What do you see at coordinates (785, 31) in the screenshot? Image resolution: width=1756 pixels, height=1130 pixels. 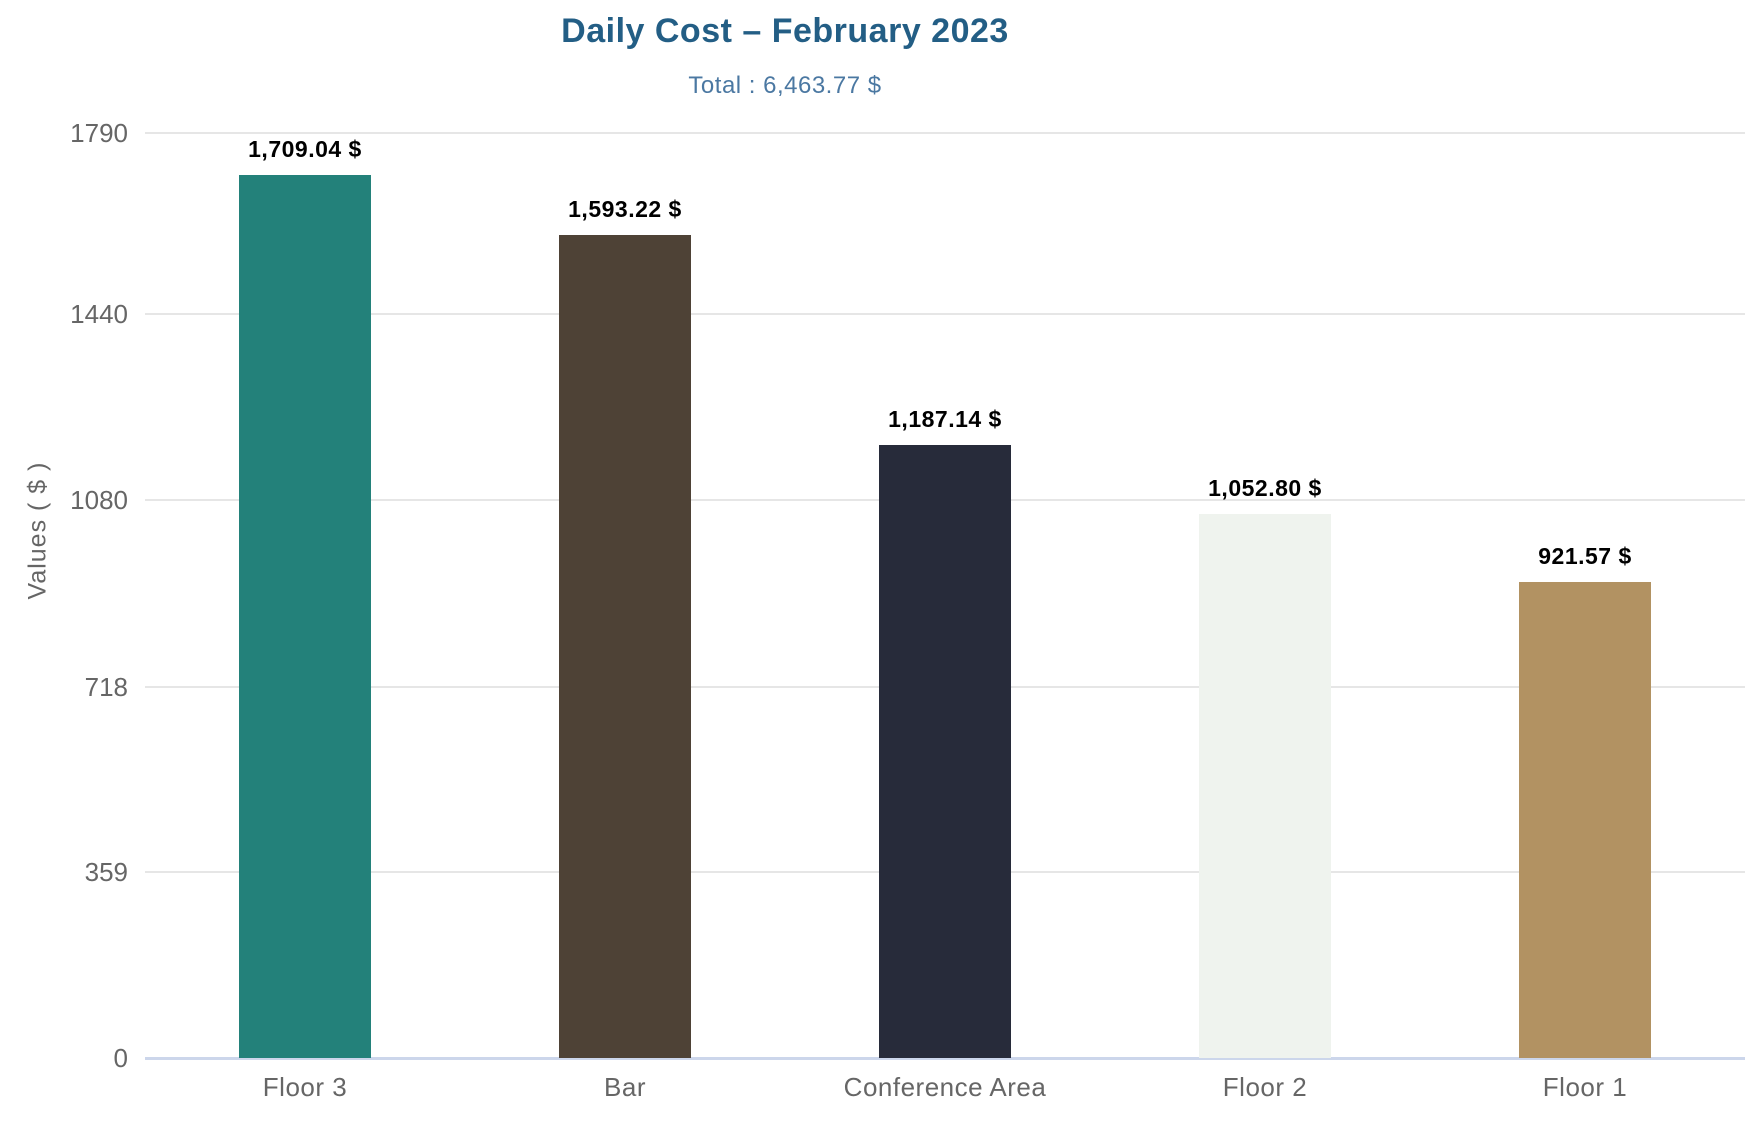 I see `chart-title: Daily Cost – February 2023` at bounding box center [785, 31].